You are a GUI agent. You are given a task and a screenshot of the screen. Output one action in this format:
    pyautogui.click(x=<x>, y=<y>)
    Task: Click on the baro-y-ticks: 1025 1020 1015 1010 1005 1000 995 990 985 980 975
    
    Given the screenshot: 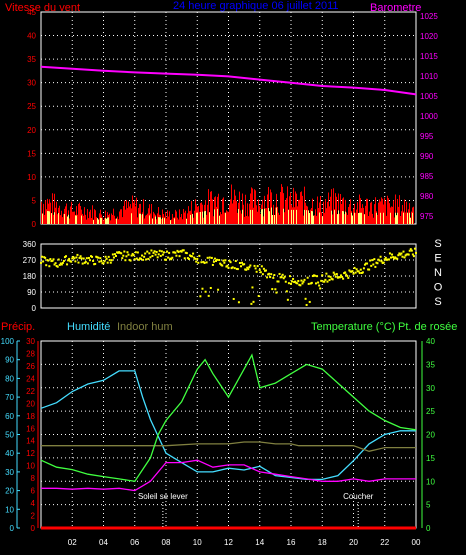 What is the action you would take?
    pyautogui.click(x=429, y=116)
    